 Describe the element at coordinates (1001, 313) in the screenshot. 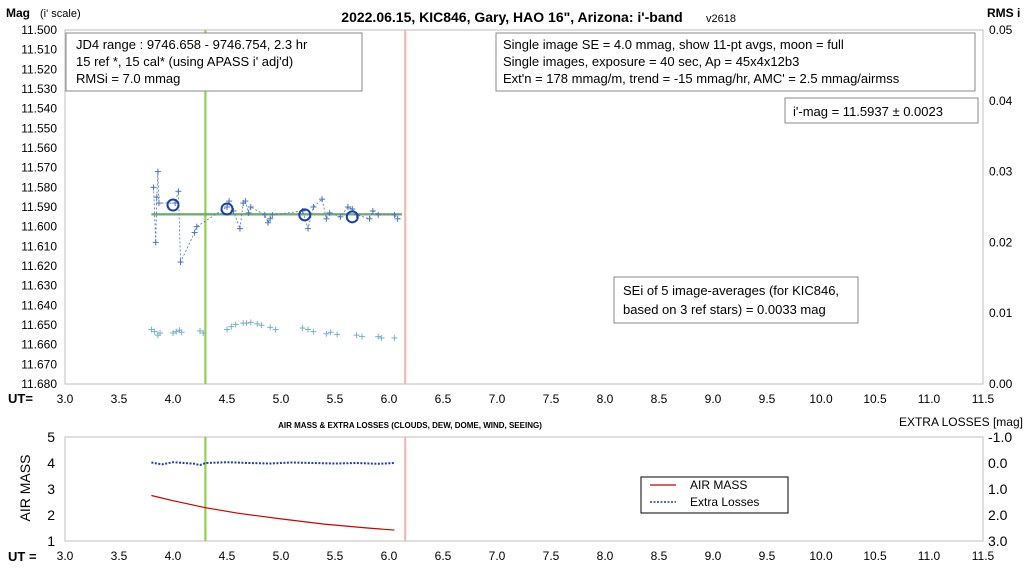

I see `y2-tick-label: 0.01` at that location.